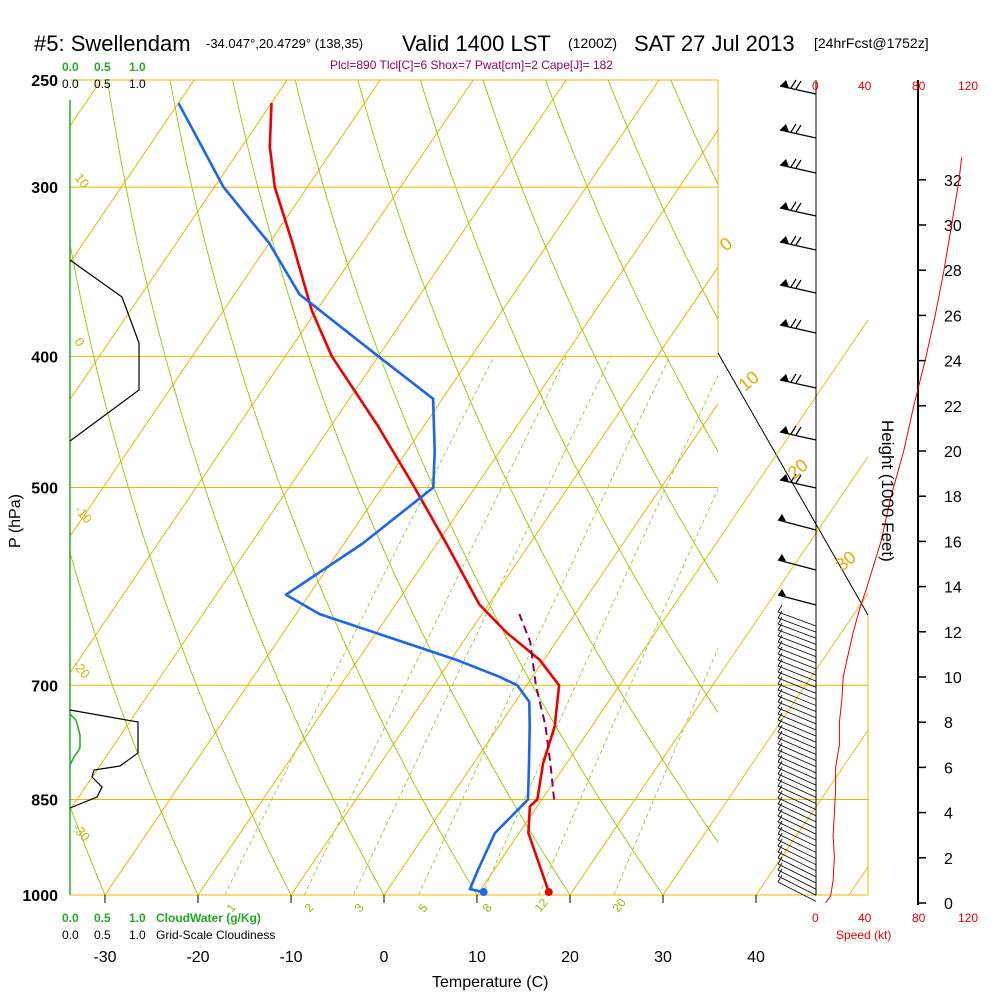 This screenshot has width=1000, height=1000. Describe the element at coordinates (476, 43) in the screenshot. I see `valid-time: Valid 1400 LST` at that location.